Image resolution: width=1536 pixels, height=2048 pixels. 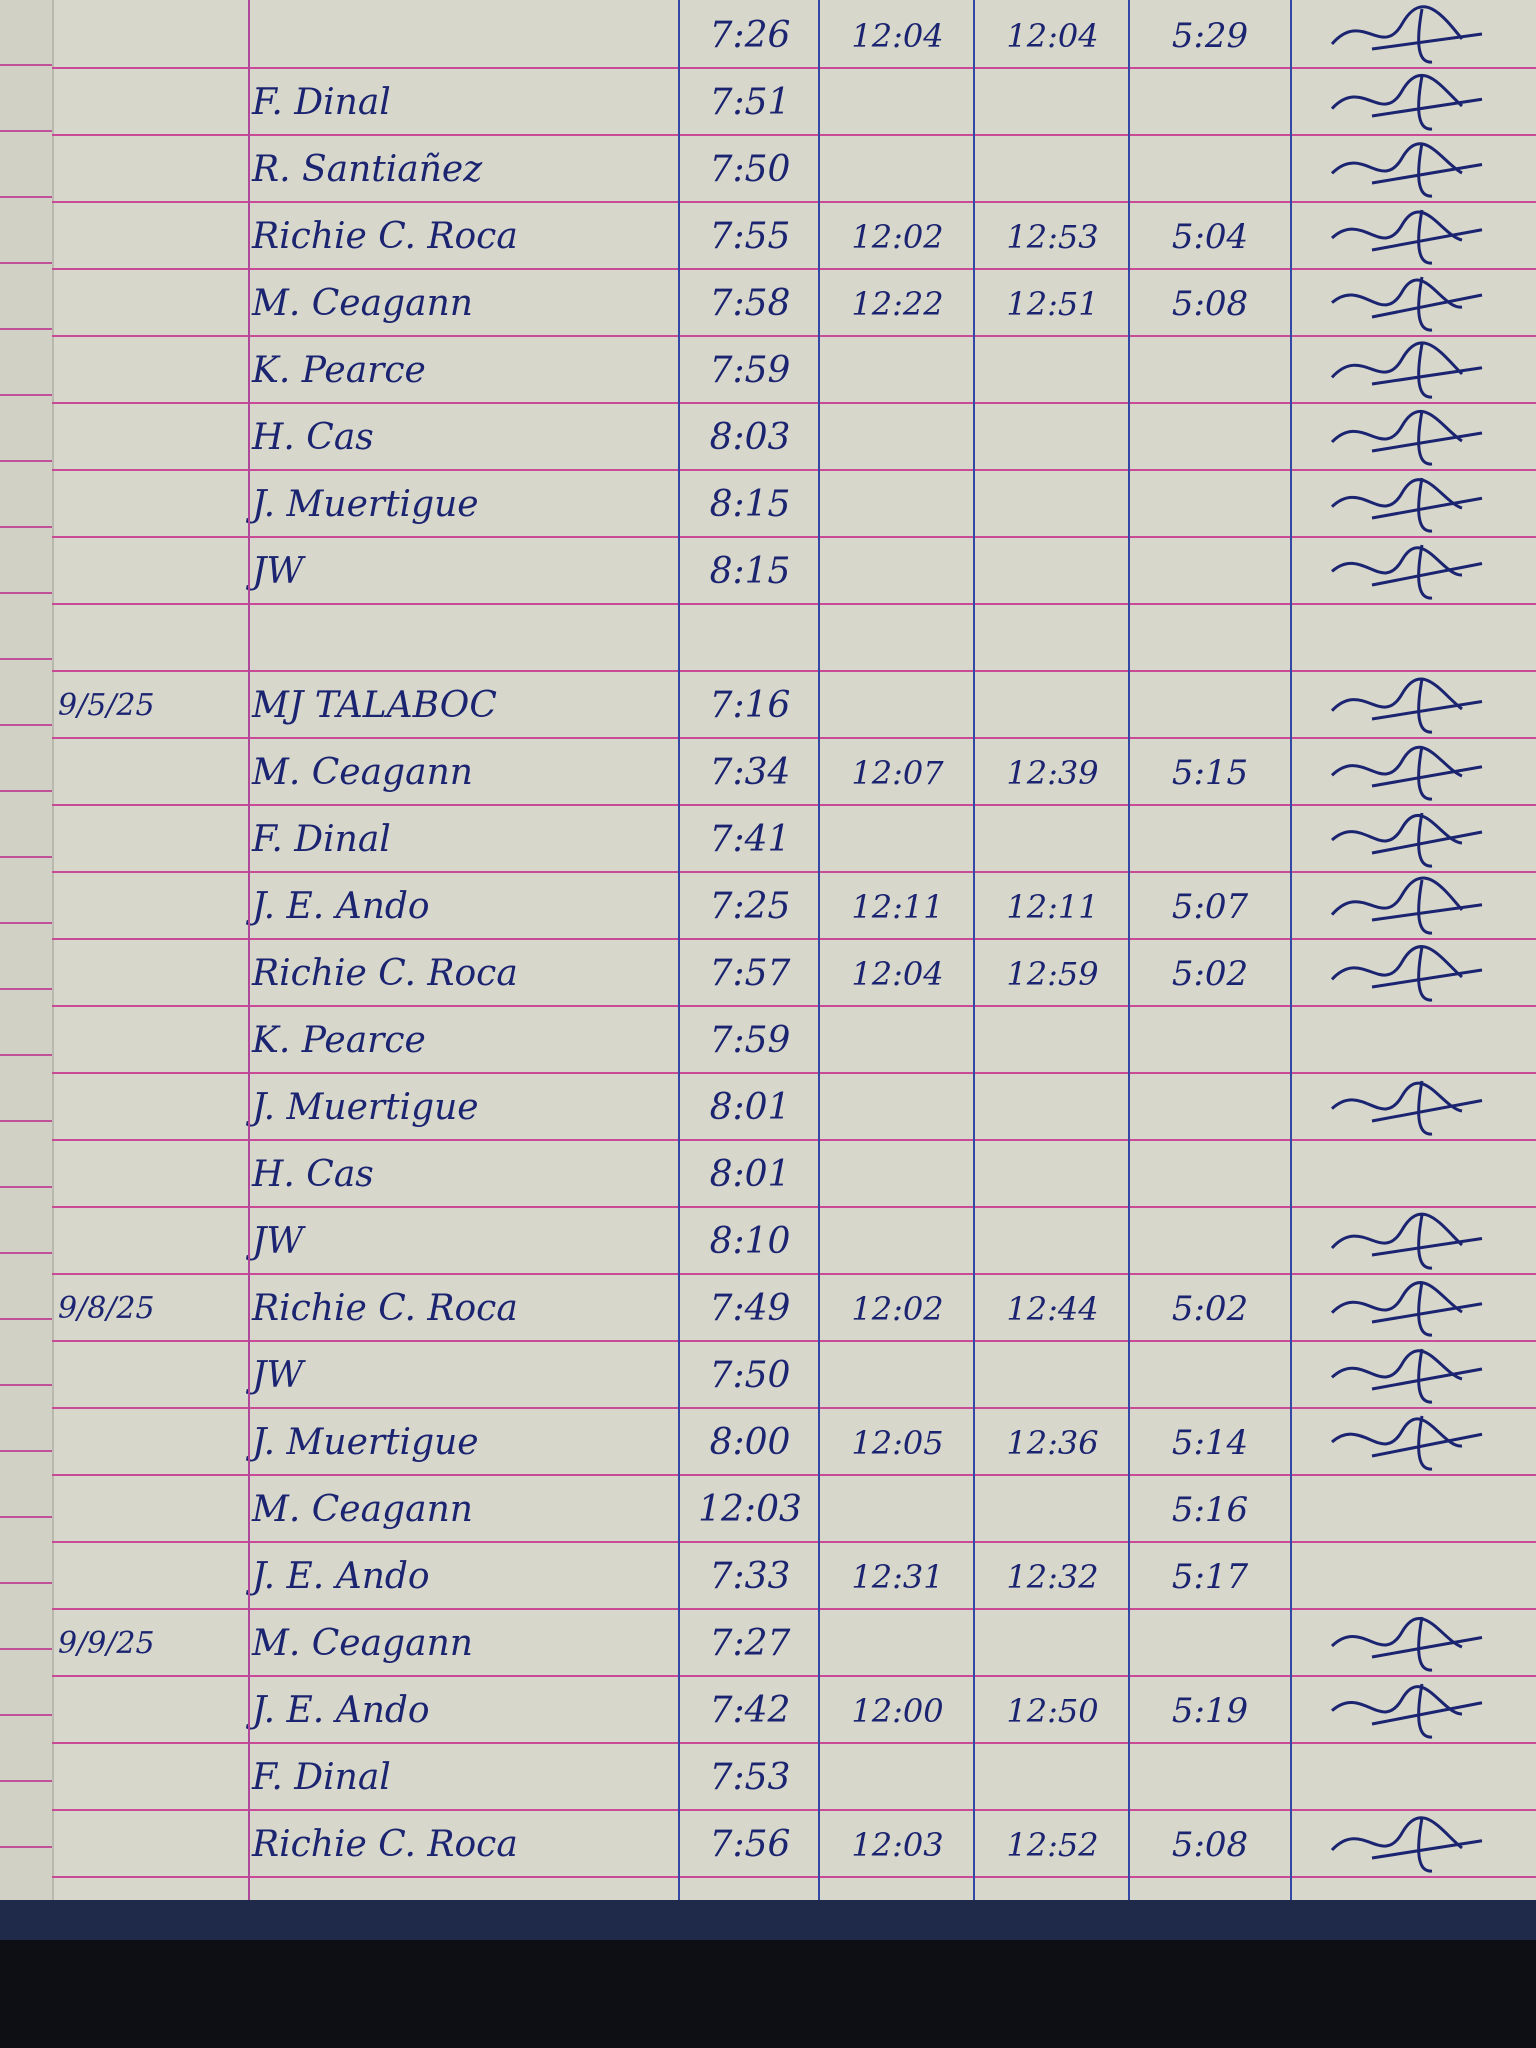 I want to click on lunch-in-cell: 12:53, so click(x=1052, y=237).